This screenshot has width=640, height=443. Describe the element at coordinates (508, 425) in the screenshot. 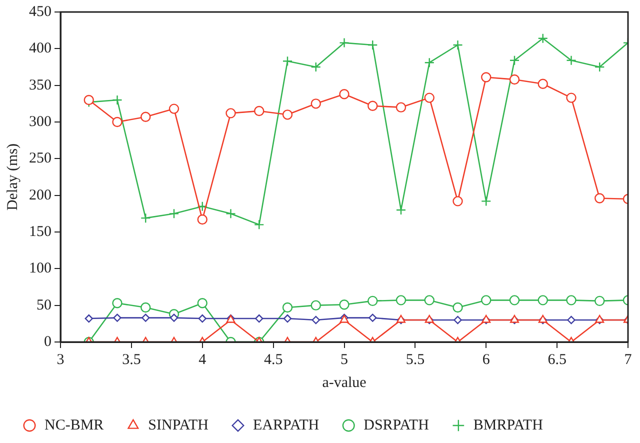

I see `legend-label: BMRPATH` at that location.